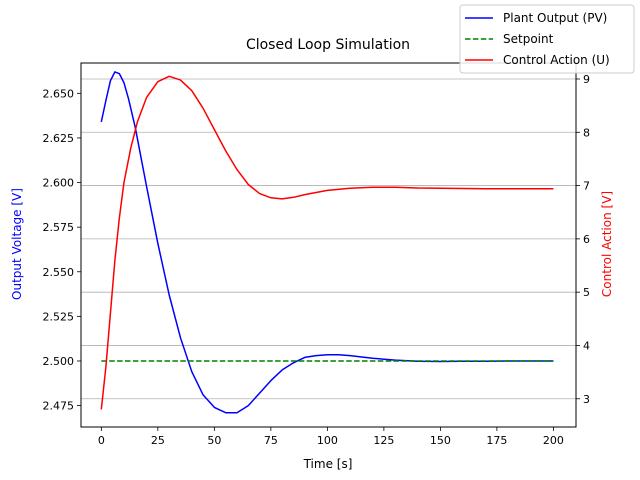 The image size is (640, 480). I want to click on x-tick-label: 175, so click(496, 440).